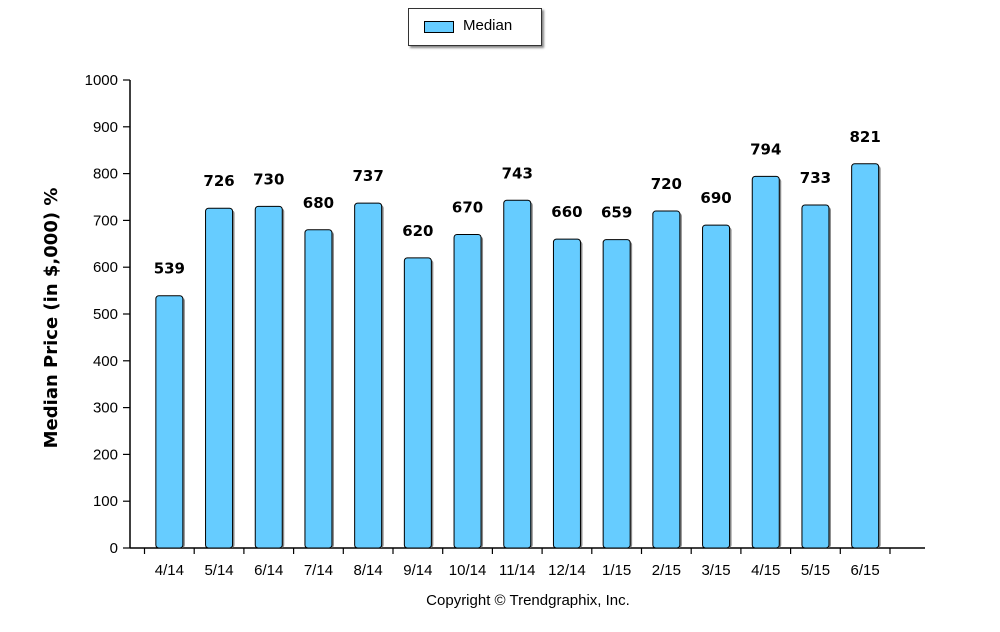 Image resolution: width=1000 pixels, height=632 pixels. I want to click on data-label: 720, so click(666, 184).